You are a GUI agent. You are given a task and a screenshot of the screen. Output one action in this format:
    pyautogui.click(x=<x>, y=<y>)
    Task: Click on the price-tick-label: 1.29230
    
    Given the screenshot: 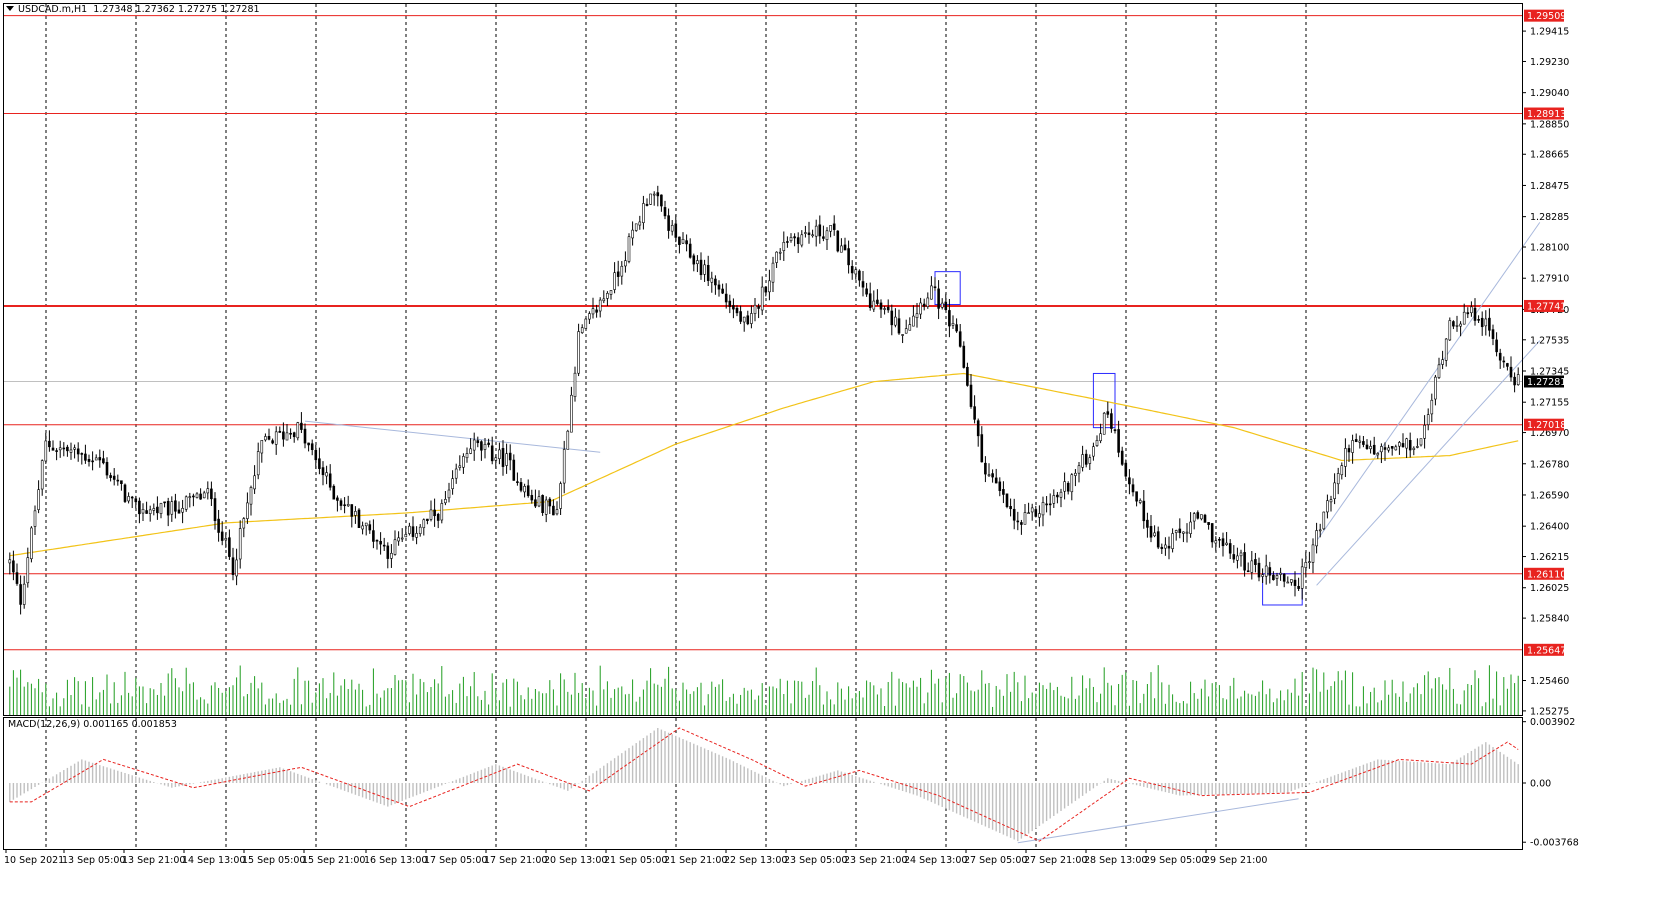 What is the action you would take?
    pyautogui.click(x=1549, y=62)
    